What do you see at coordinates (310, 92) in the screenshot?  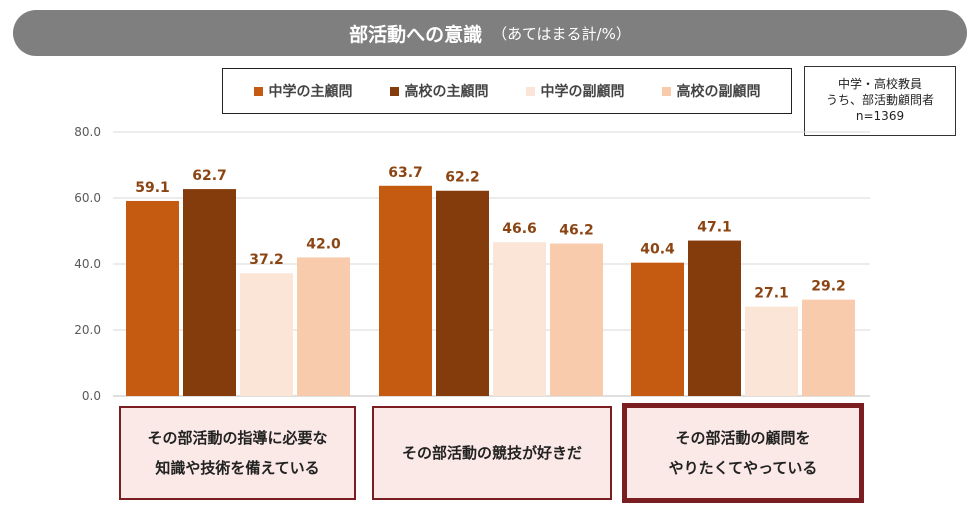 I see `legend-label: 中学の主顧問` at bounding box center [310, 92].